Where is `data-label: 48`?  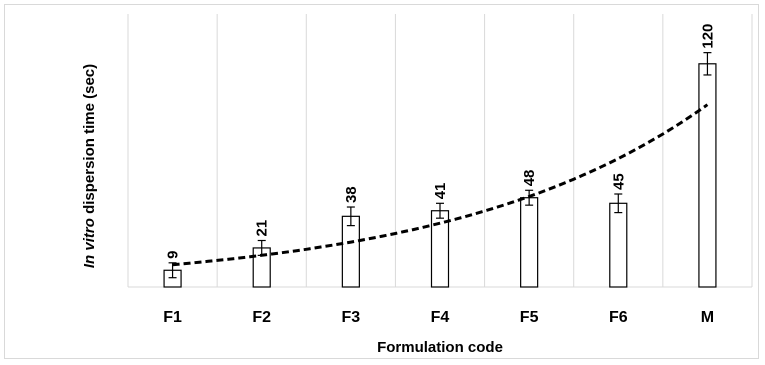
data-label: 48 is located at coordinates (529, 178).